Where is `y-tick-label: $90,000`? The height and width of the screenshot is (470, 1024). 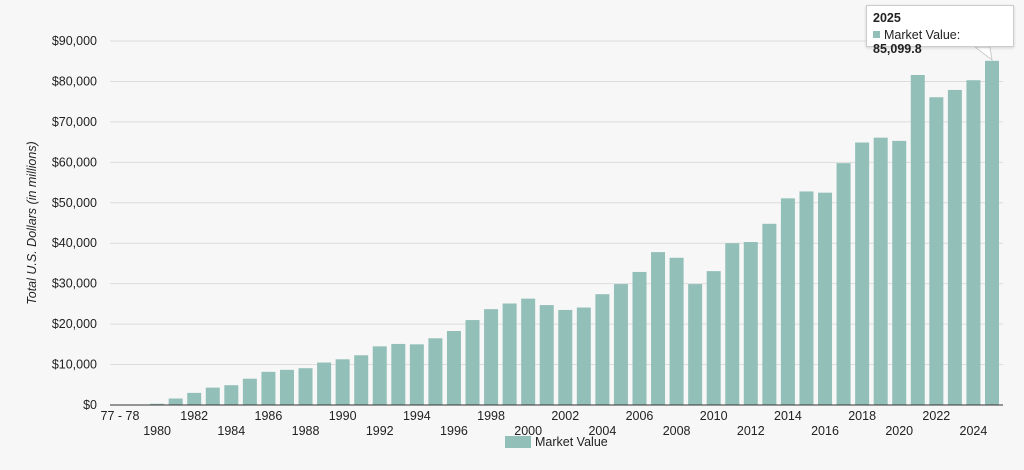 y-tick-label: $90,000 is located at coordinates (74, 41).